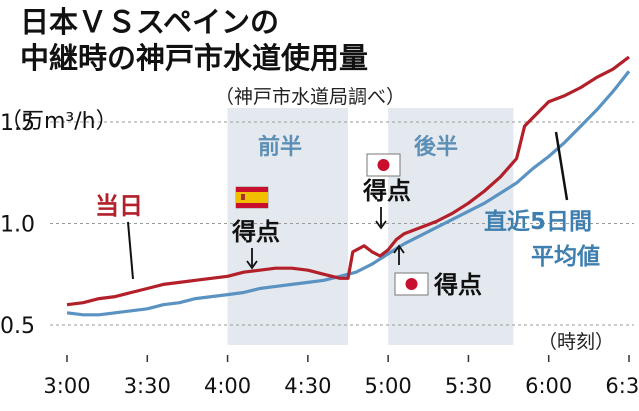 The image size is (639, 411). Describe the element at coordinates (388, 386) in the screenshot. I see `x-tick-label: 5:00` at that location.